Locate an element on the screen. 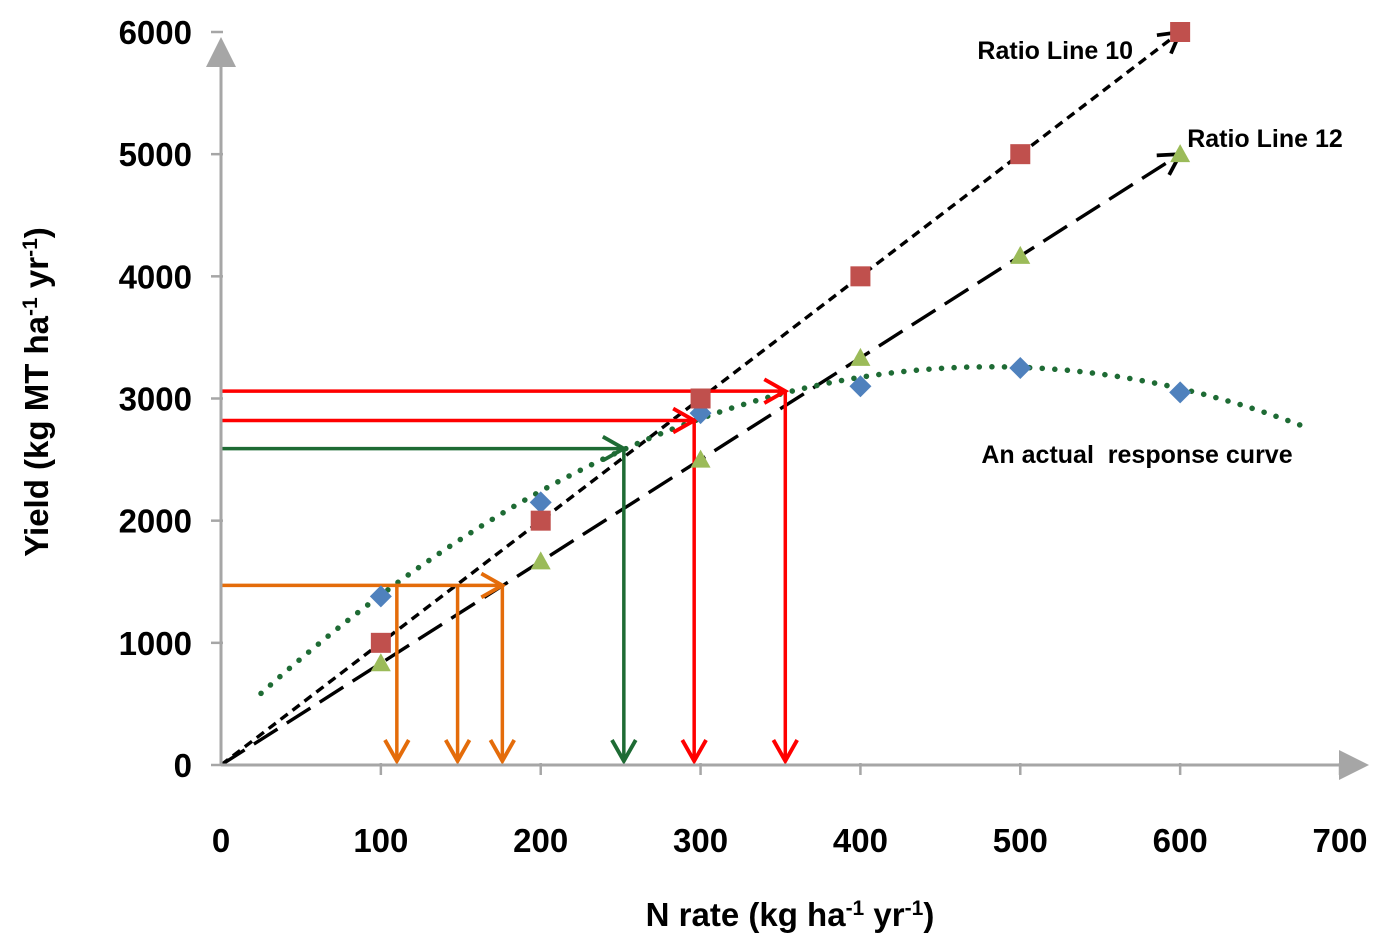 The height and width of the screenshot is (941, 1396). x-tick-label: 200 is located at coordinates (540, 840).